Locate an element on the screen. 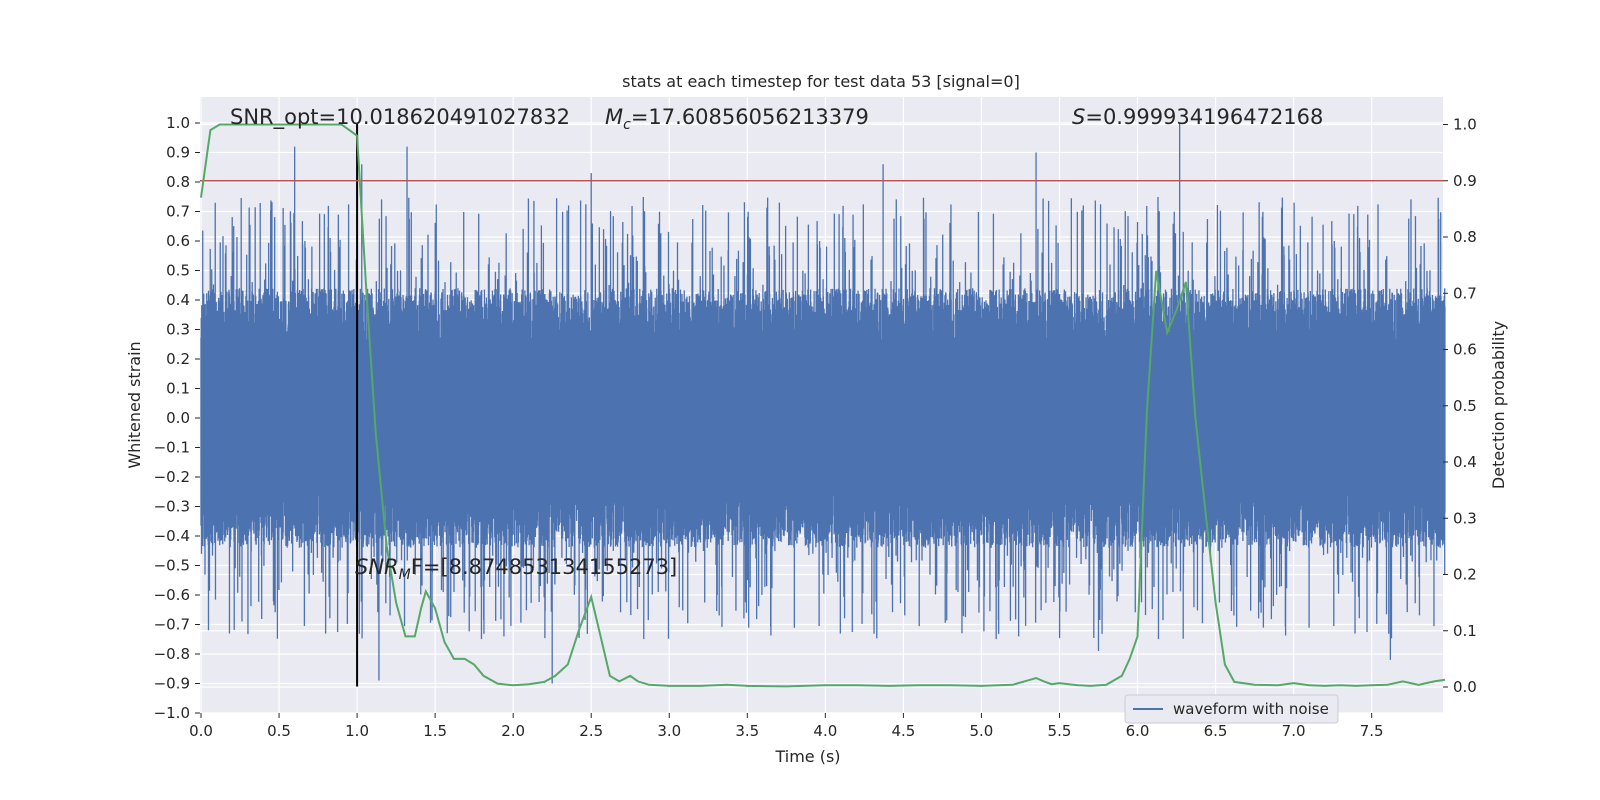  legend-box is located at coordinates (1231, 709).